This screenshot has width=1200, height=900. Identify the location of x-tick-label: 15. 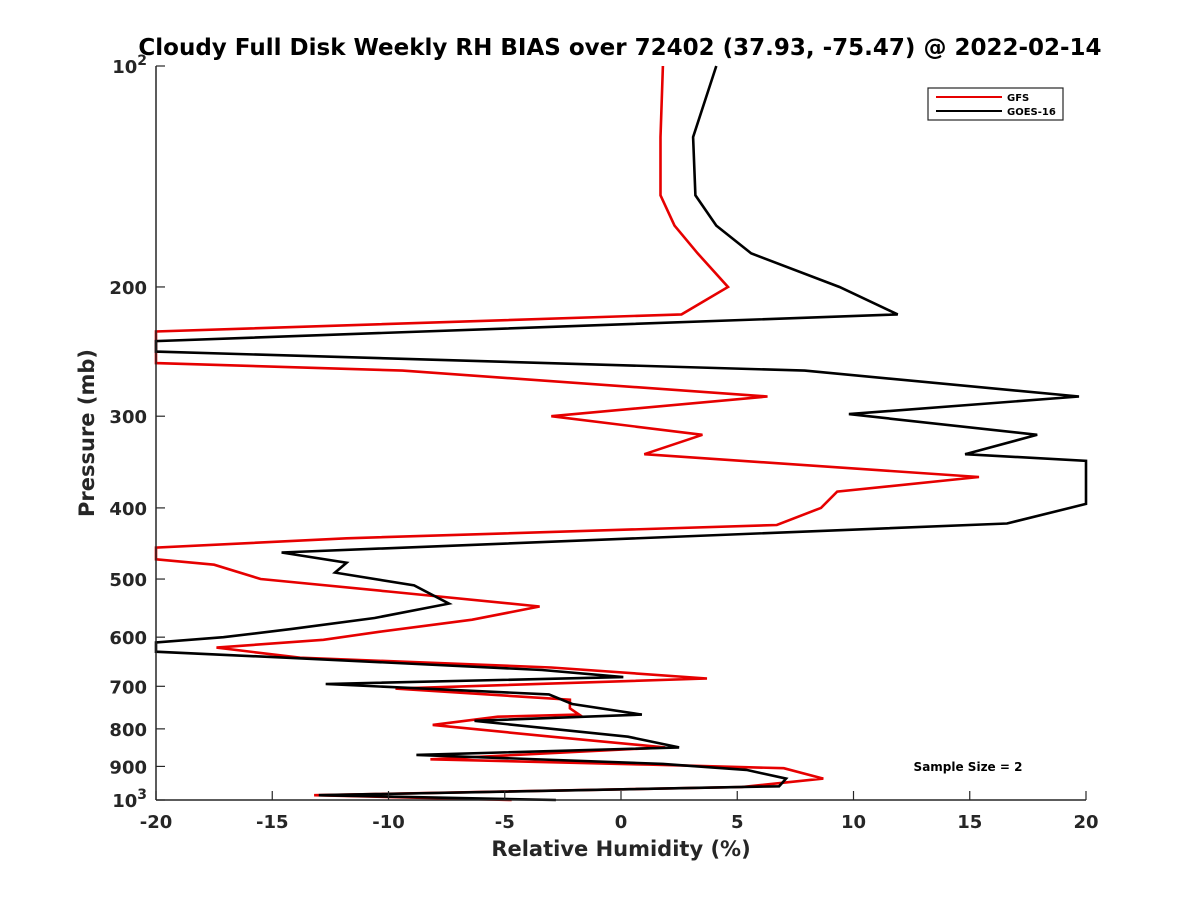
(969, 822).